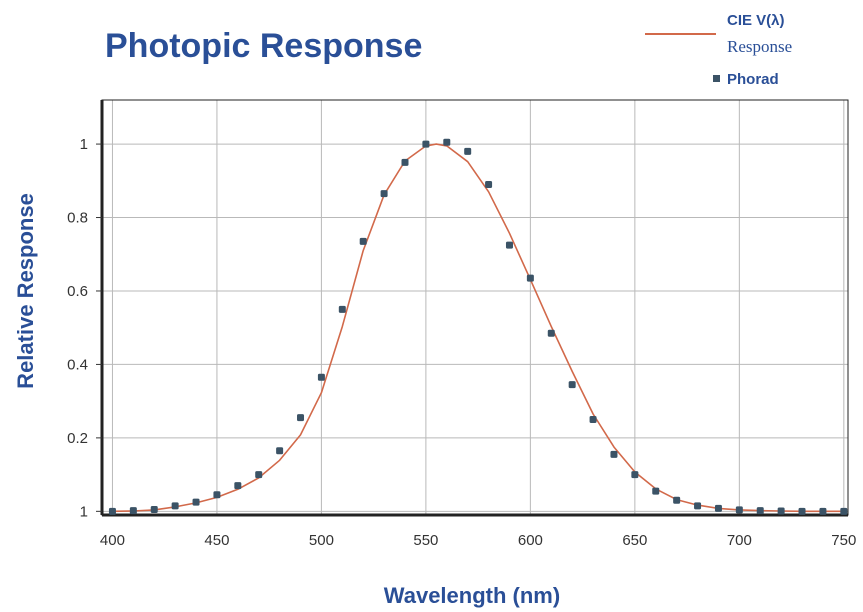 Image resolution: width=863 pixels, height=612 pixels. What do you see at coordinates (739, 540) in the screenshot?
I see `x-tick-label-700: 700` at bounding box center [739, 540].